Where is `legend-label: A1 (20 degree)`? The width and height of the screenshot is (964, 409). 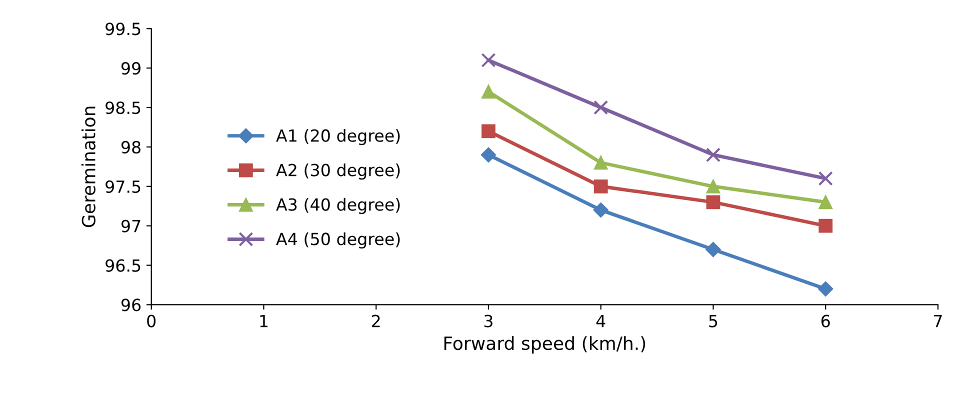
legend-label: A1 (20 degree) is located at coordinates (338, 137).